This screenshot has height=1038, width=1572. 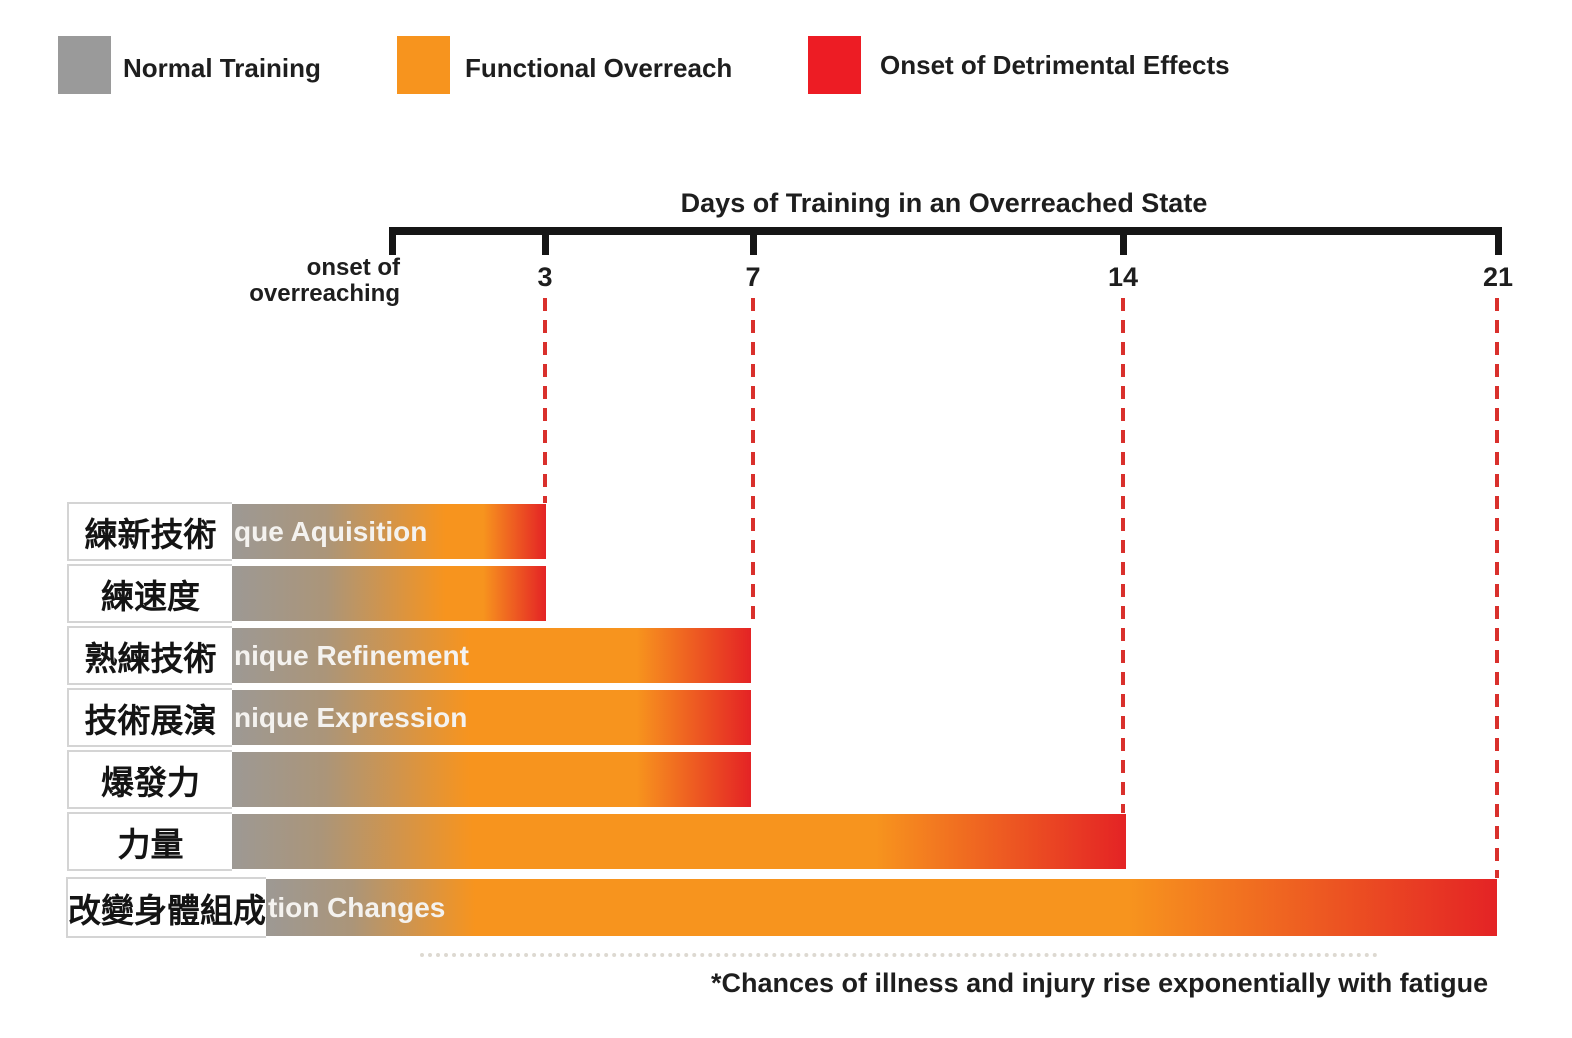 What do you see at coordinates (899, 955) in the screenshot?
I see `faint-dotted-line` at bounding box center [899, 955].